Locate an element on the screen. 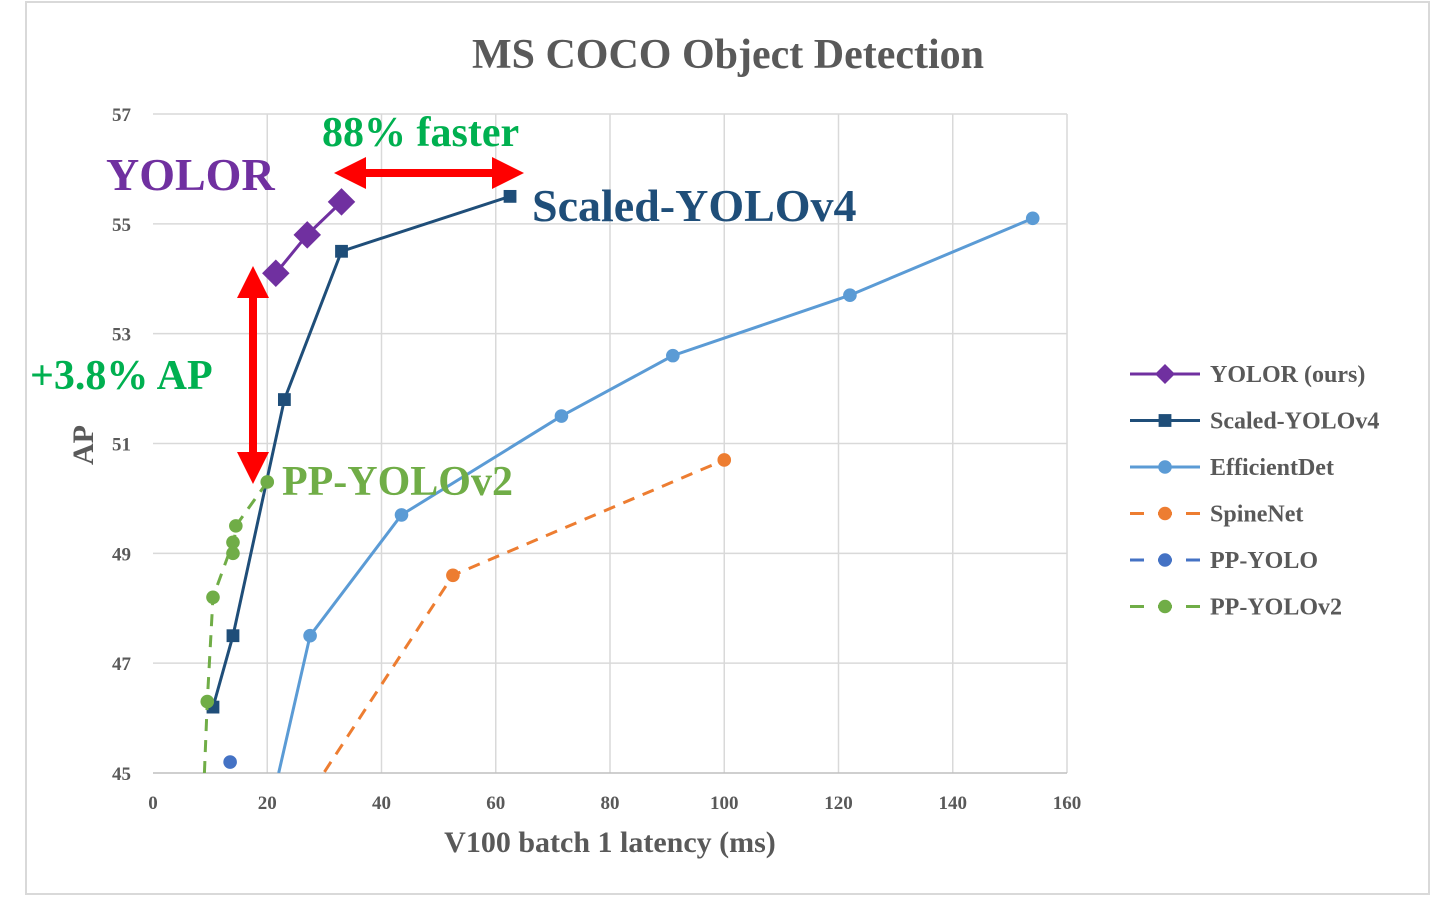 The image size is (1432, 897). x-axis-title: V100 batch 1 latency (ms) is located at coordinates (610, 842).